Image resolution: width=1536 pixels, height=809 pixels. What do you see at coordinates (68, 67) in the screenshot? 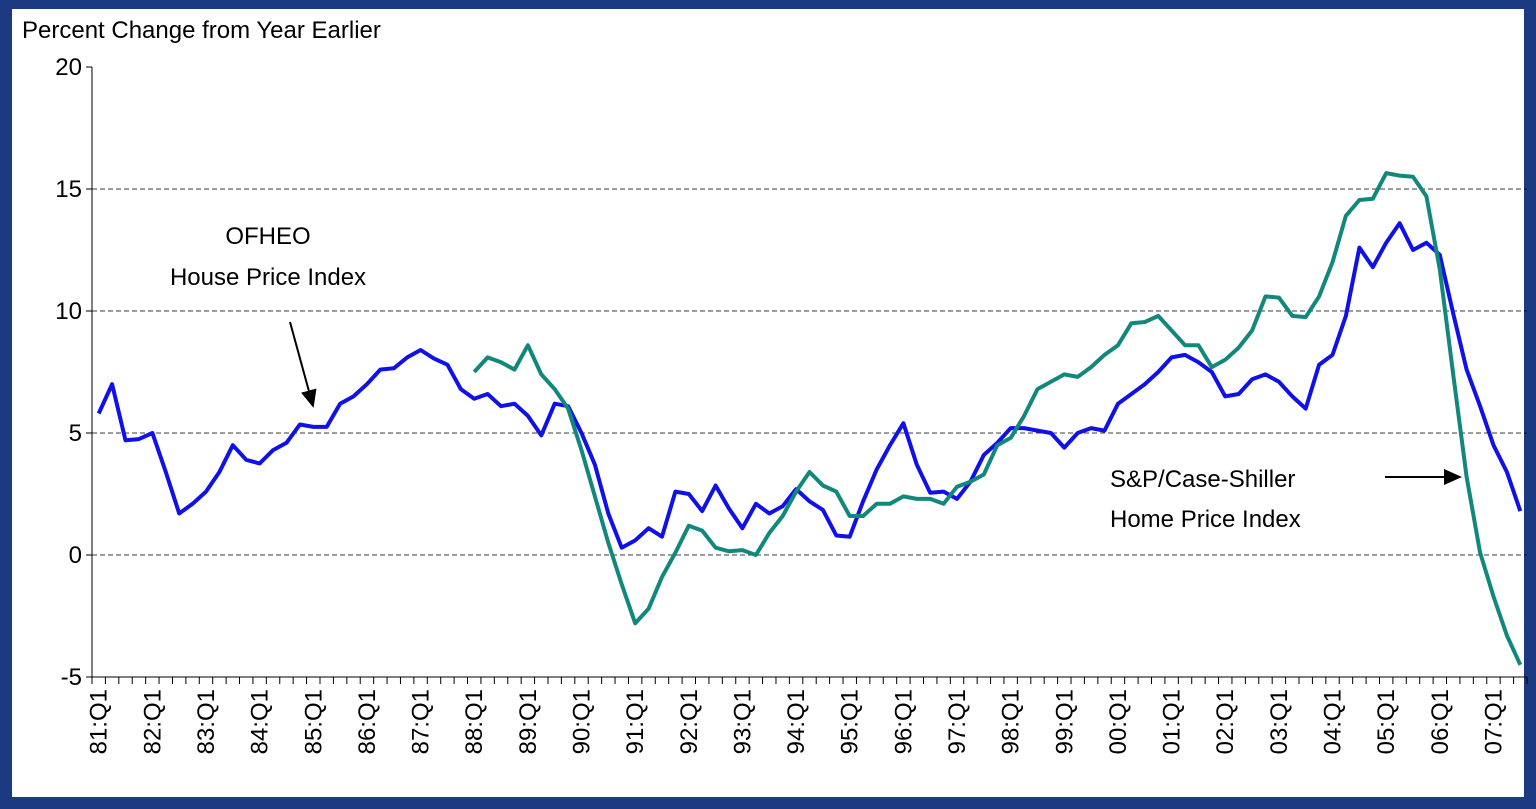
I see `y-tick-label: 20` at bounding box center [68, 67].